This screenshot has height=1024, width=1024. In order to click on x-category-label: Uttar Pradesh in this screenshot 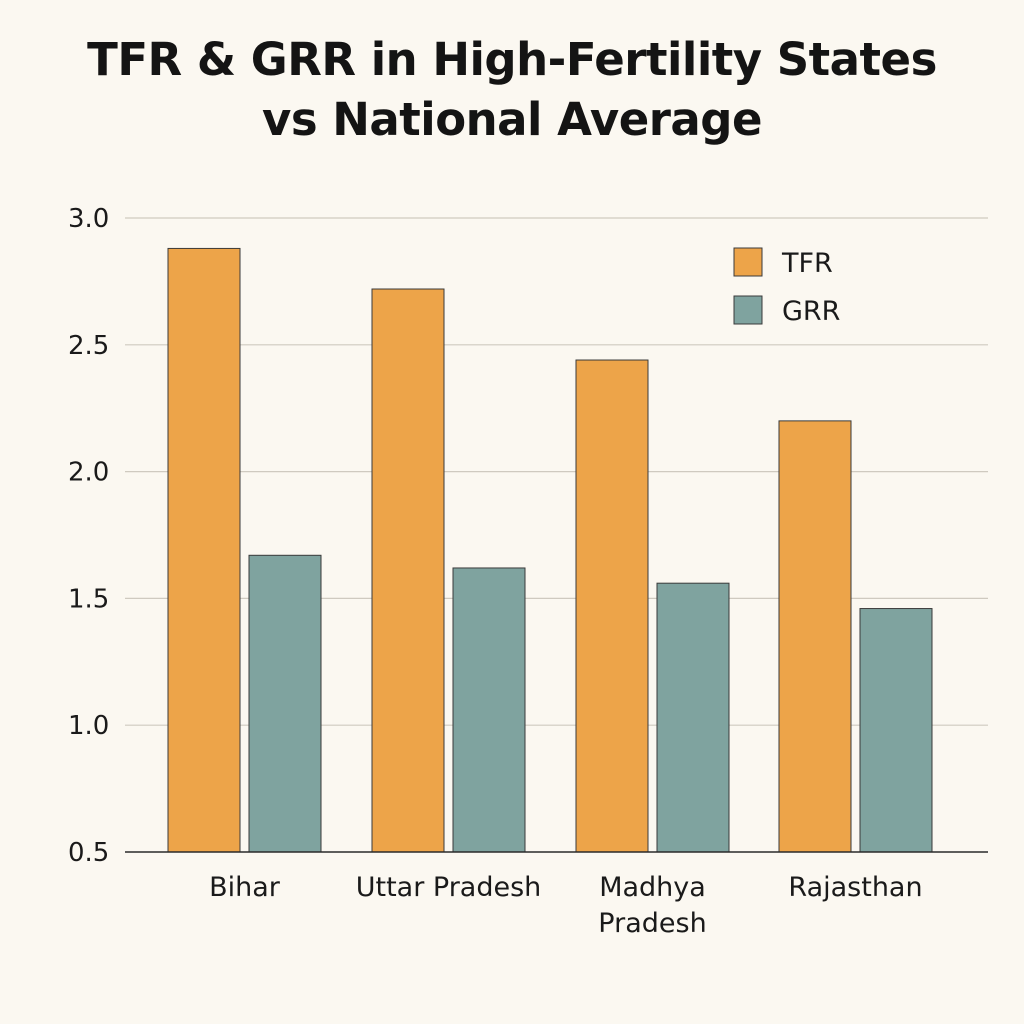, I will do `click(449, 887)`.